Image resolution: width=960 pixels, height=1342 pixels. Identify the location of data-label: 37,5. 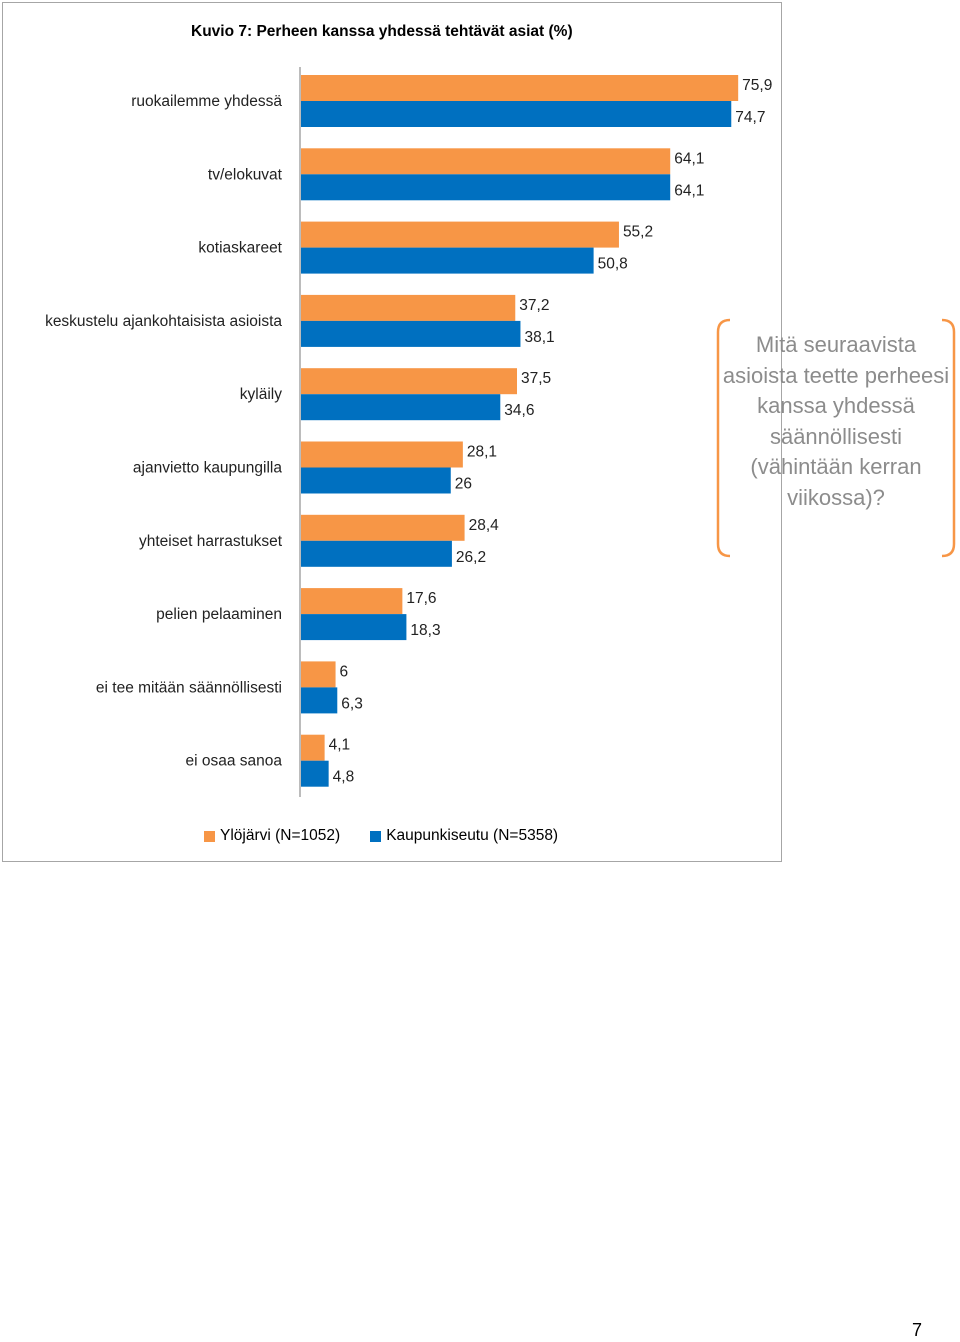
(536, 378).